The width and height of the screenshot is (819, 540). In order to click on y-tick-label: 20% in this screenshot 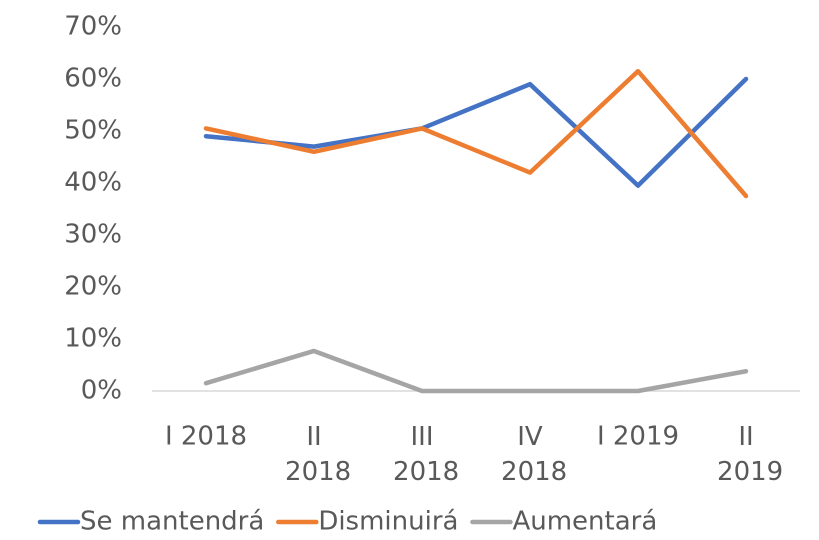, I will do `click(93, 287)`.